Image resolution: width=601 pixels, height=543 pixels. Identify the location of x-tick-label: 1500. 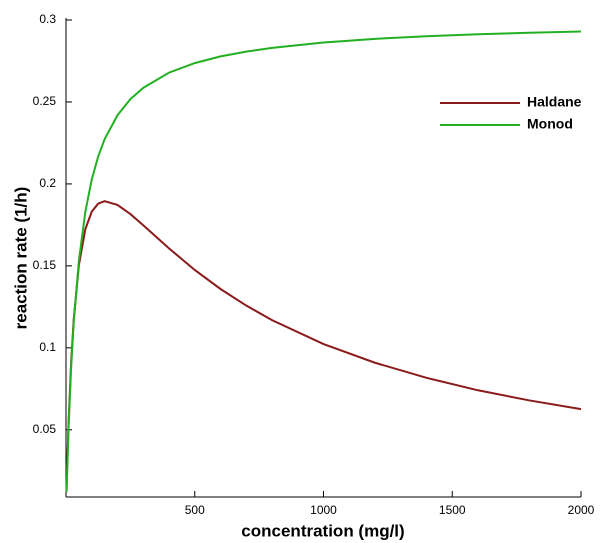
(452, 510).